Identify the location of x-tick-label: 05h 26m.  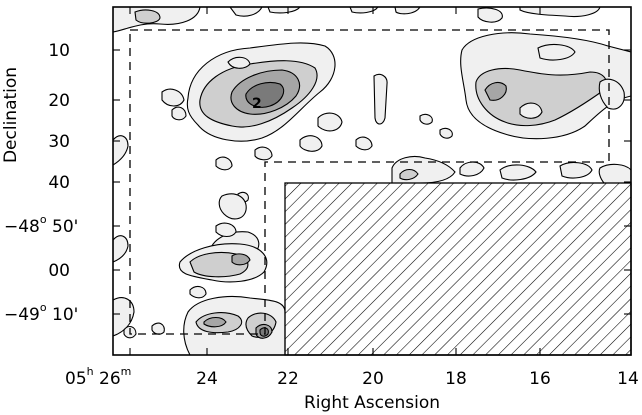
(98, 377).